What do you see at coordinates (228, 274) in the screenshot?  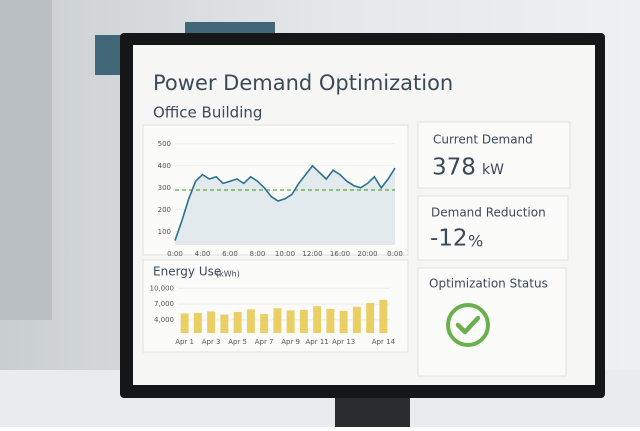 I see `chart-unit: (kWh)` at bounding box center [228, 274].